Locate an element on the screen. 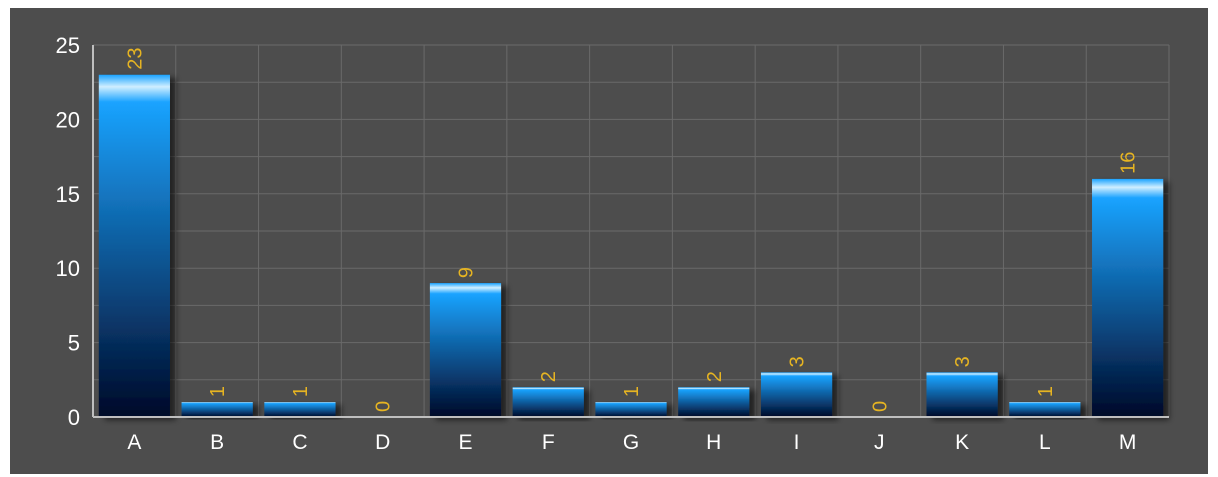  data-label: 9 is located at coordinates (466, 272).